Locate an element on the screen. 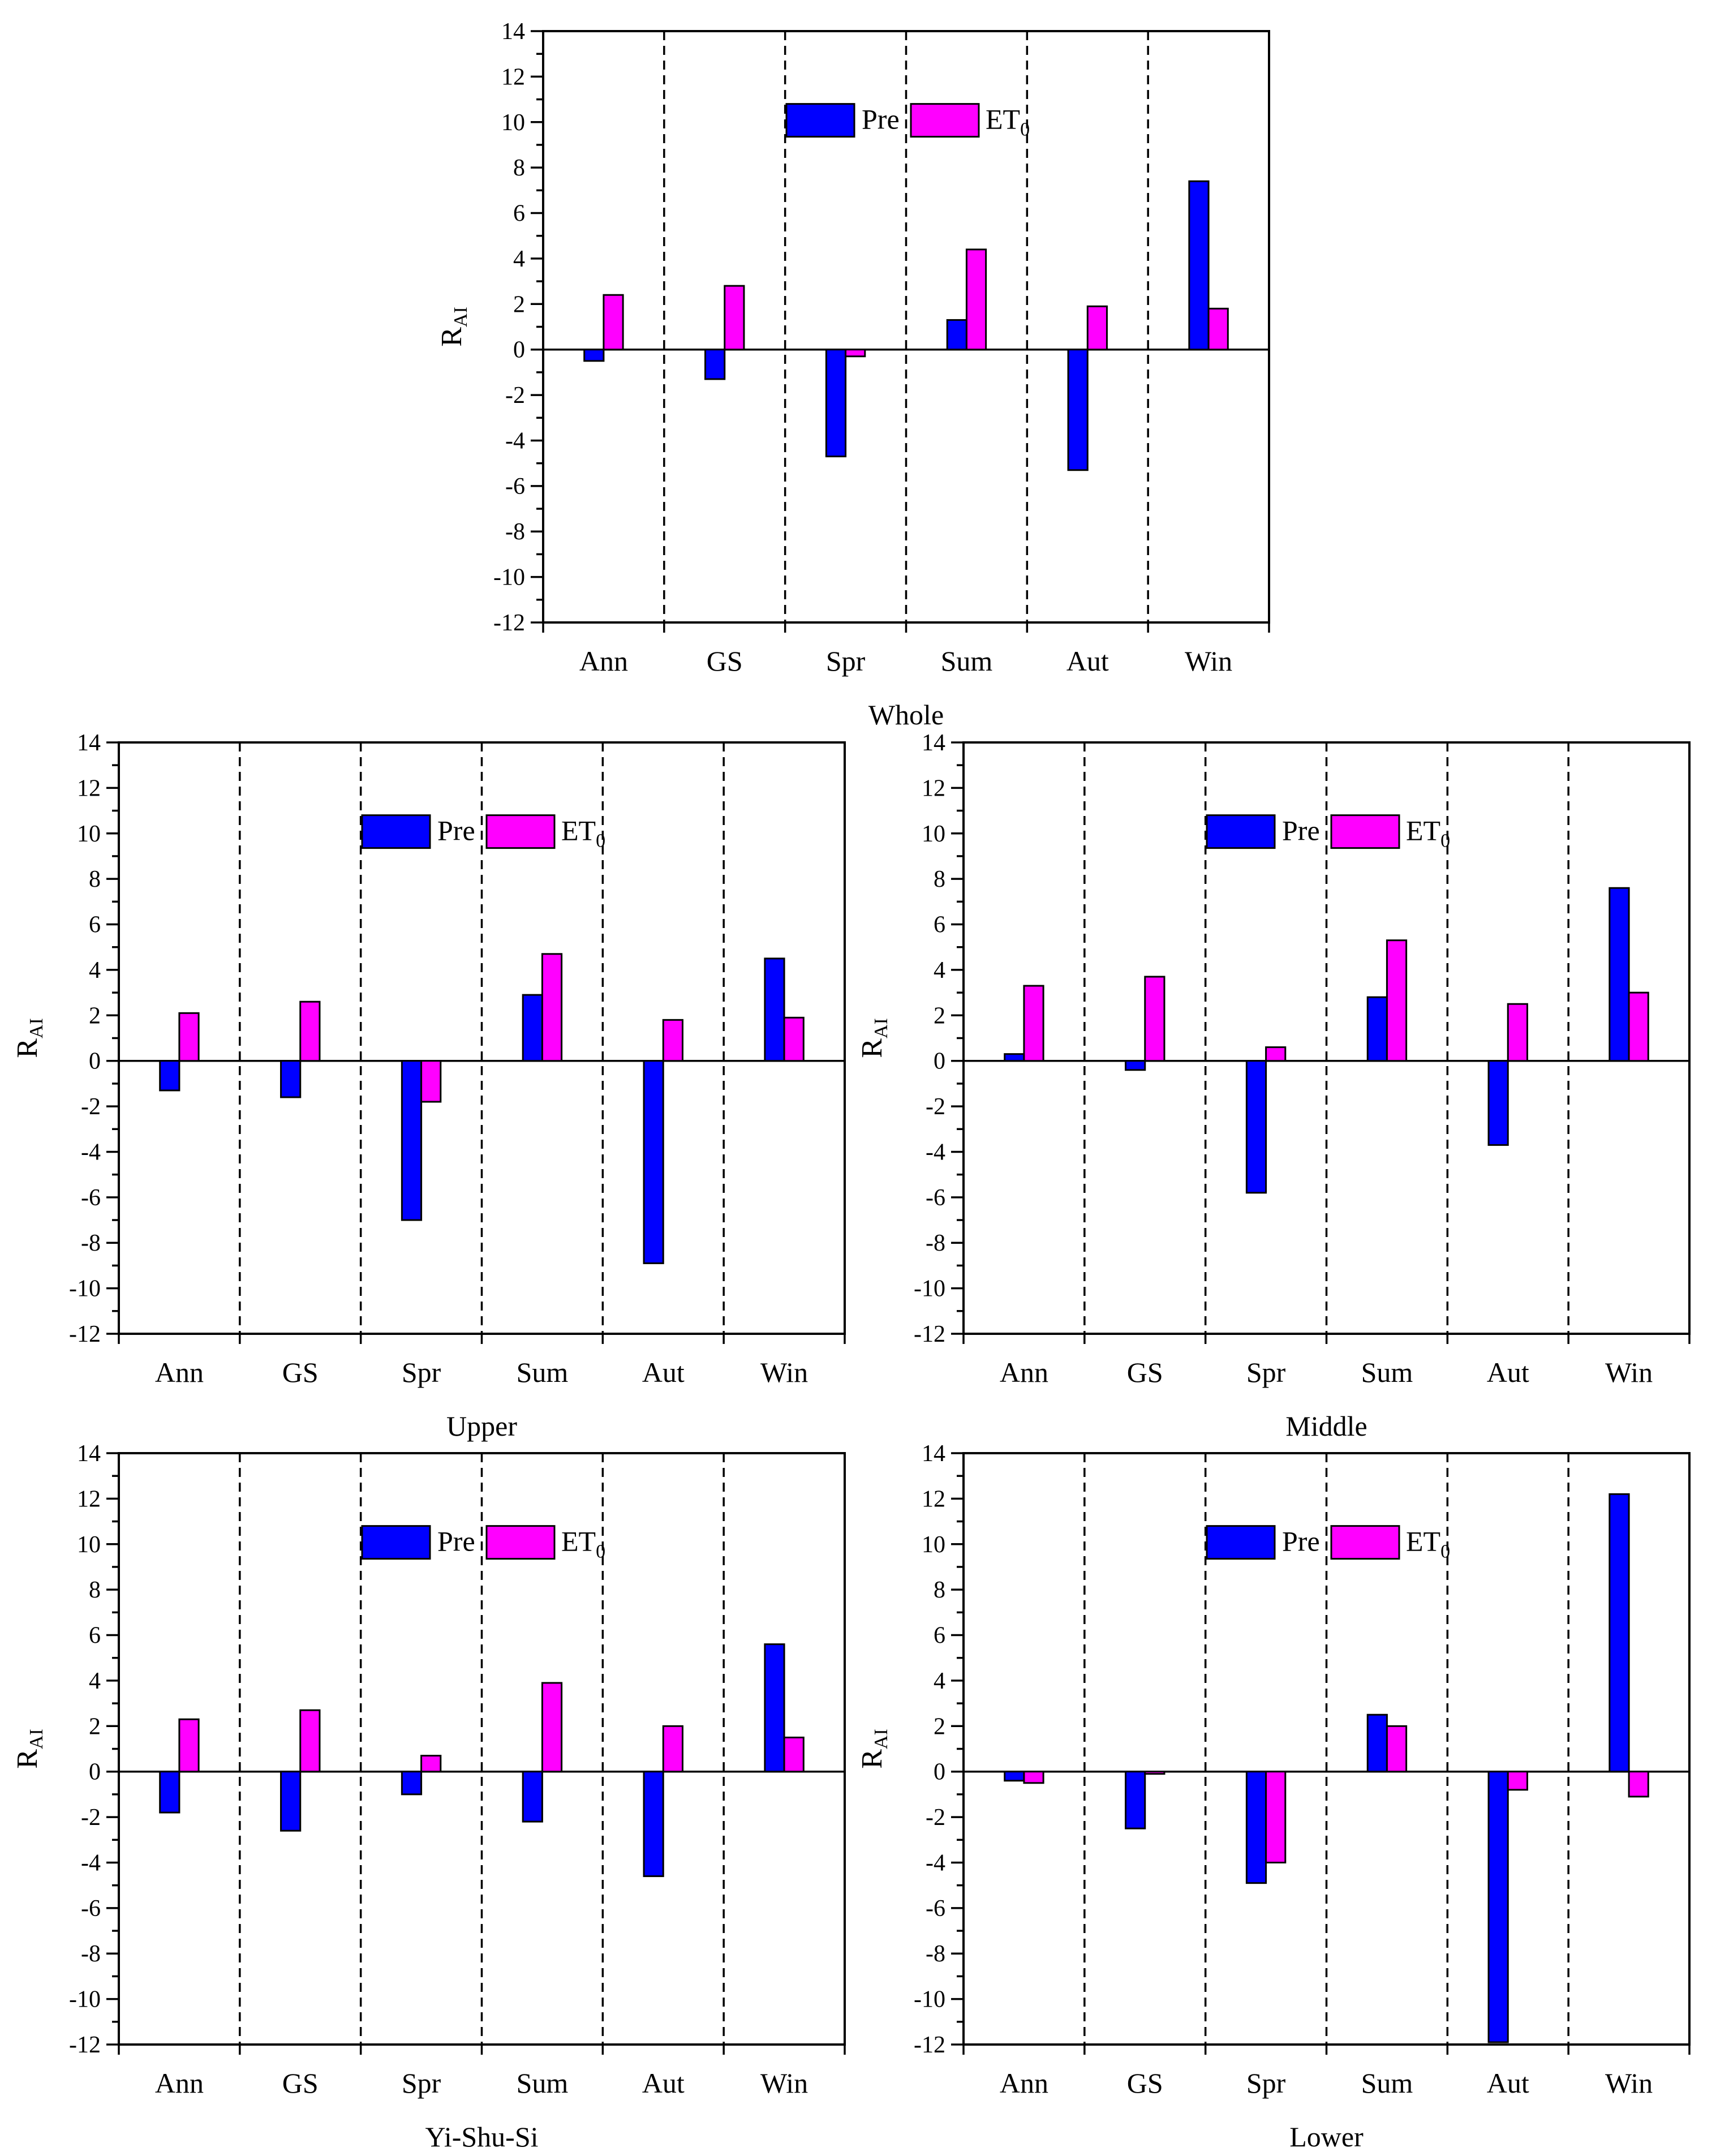 Image resolution: width=1716 pixels, height=2156 pixels. y-tick-label: 0 is located at coordinates (939, 1062).